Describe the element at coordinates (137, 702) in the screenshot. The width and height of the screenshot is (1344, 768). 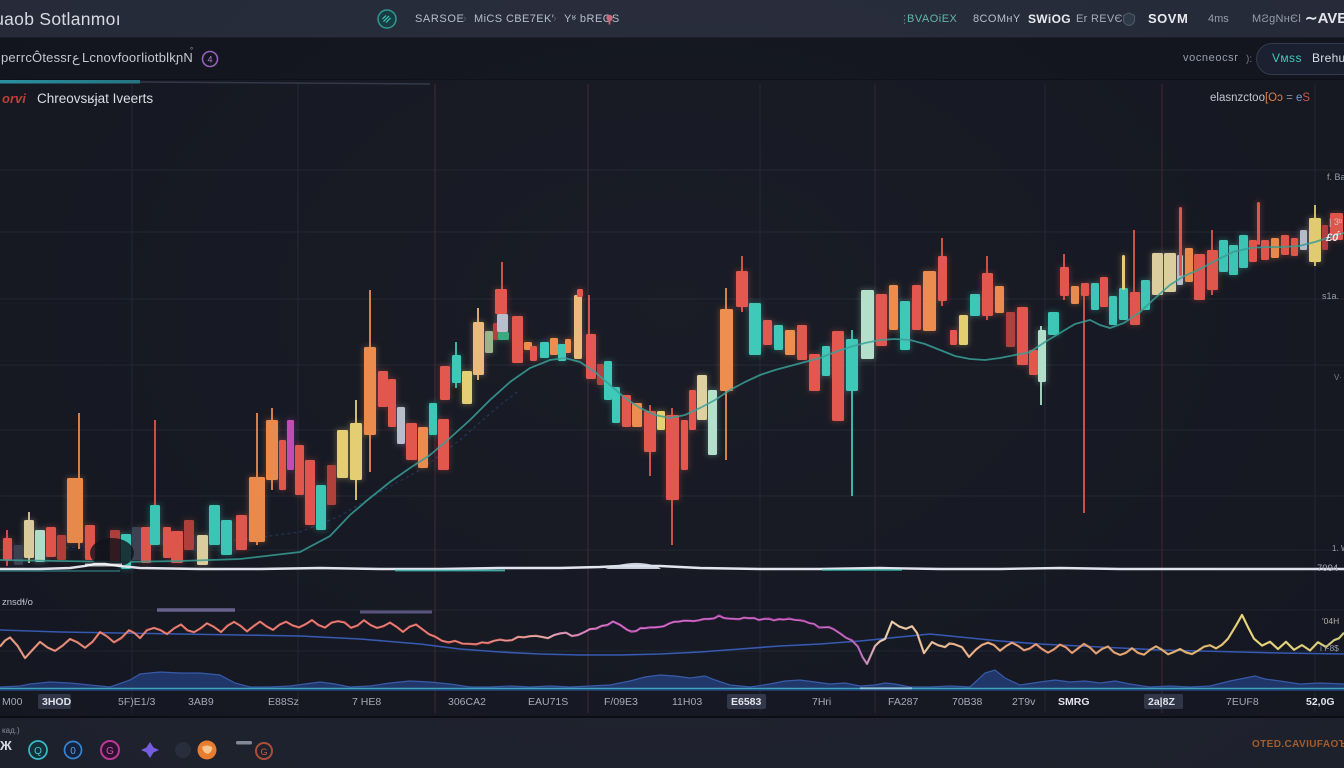
I see `svg-text: 5F)E1/3` at that location.